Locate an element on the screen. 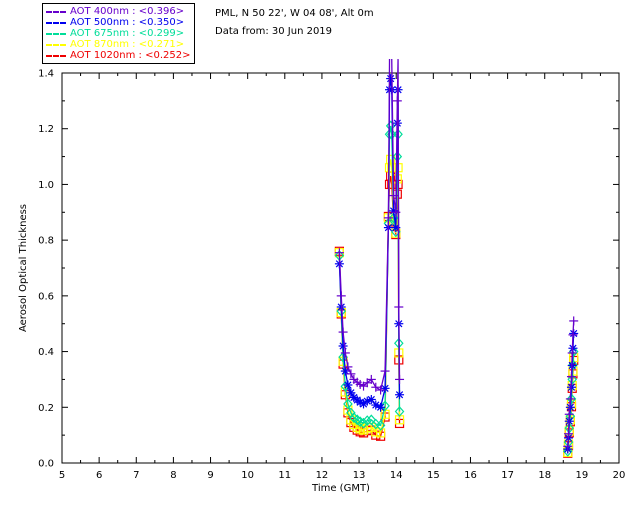  y-tick-label: 1.4 is located at coordinates (46, 74).